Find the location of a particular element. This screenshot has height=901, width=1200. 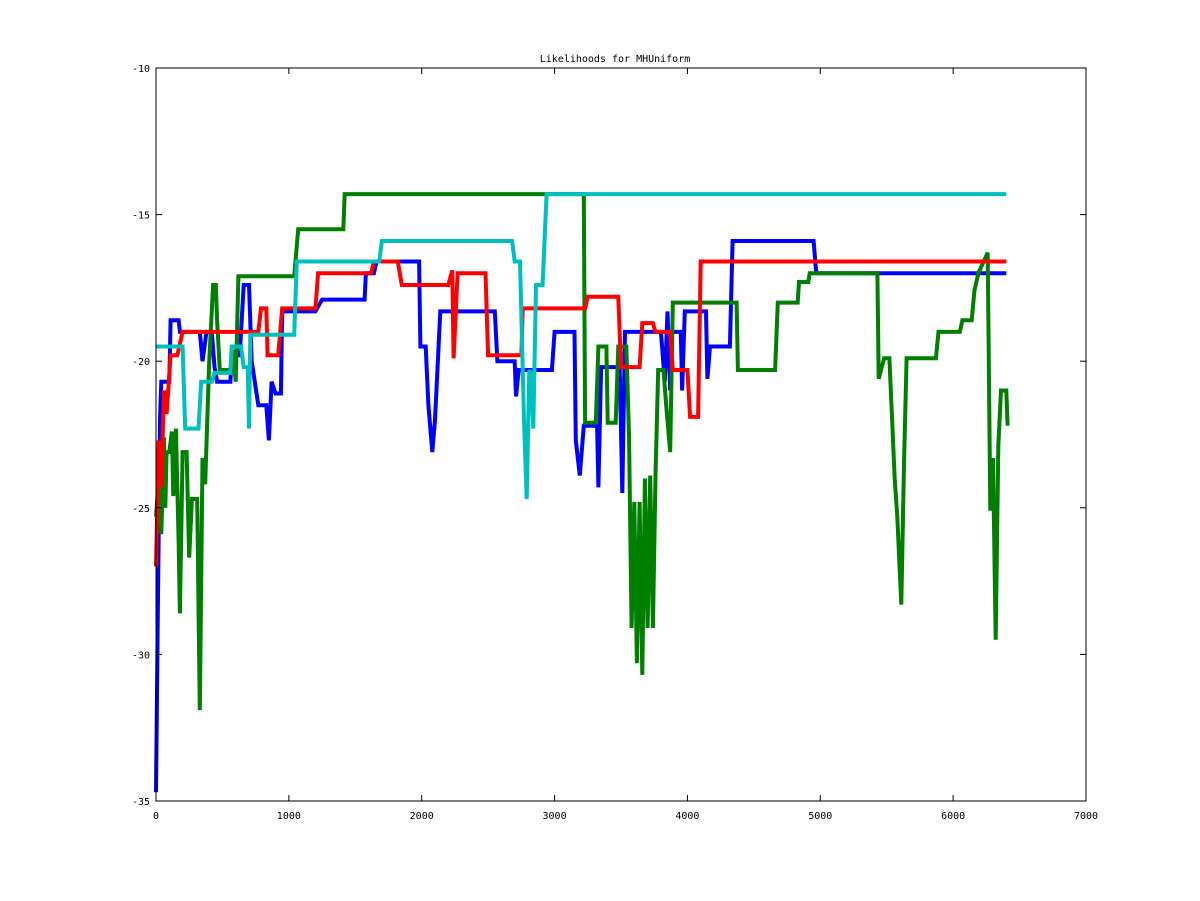

x-tick-label: 0 is located at coordinates (156, 816).